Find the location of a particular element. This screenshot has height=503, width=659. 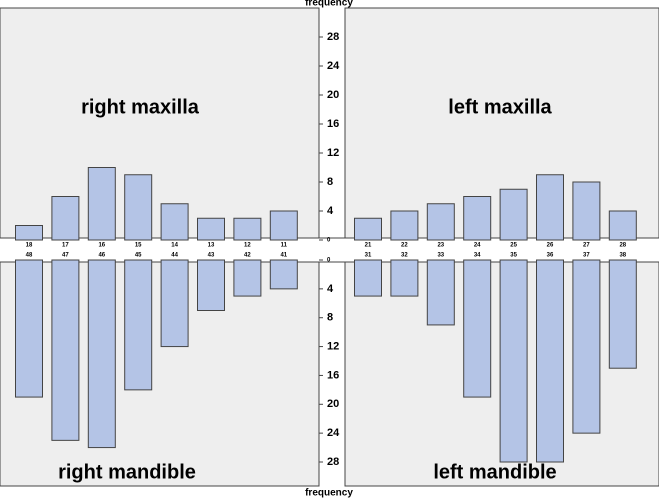

tooth-label: 48 is located at coordinates (29, 256).